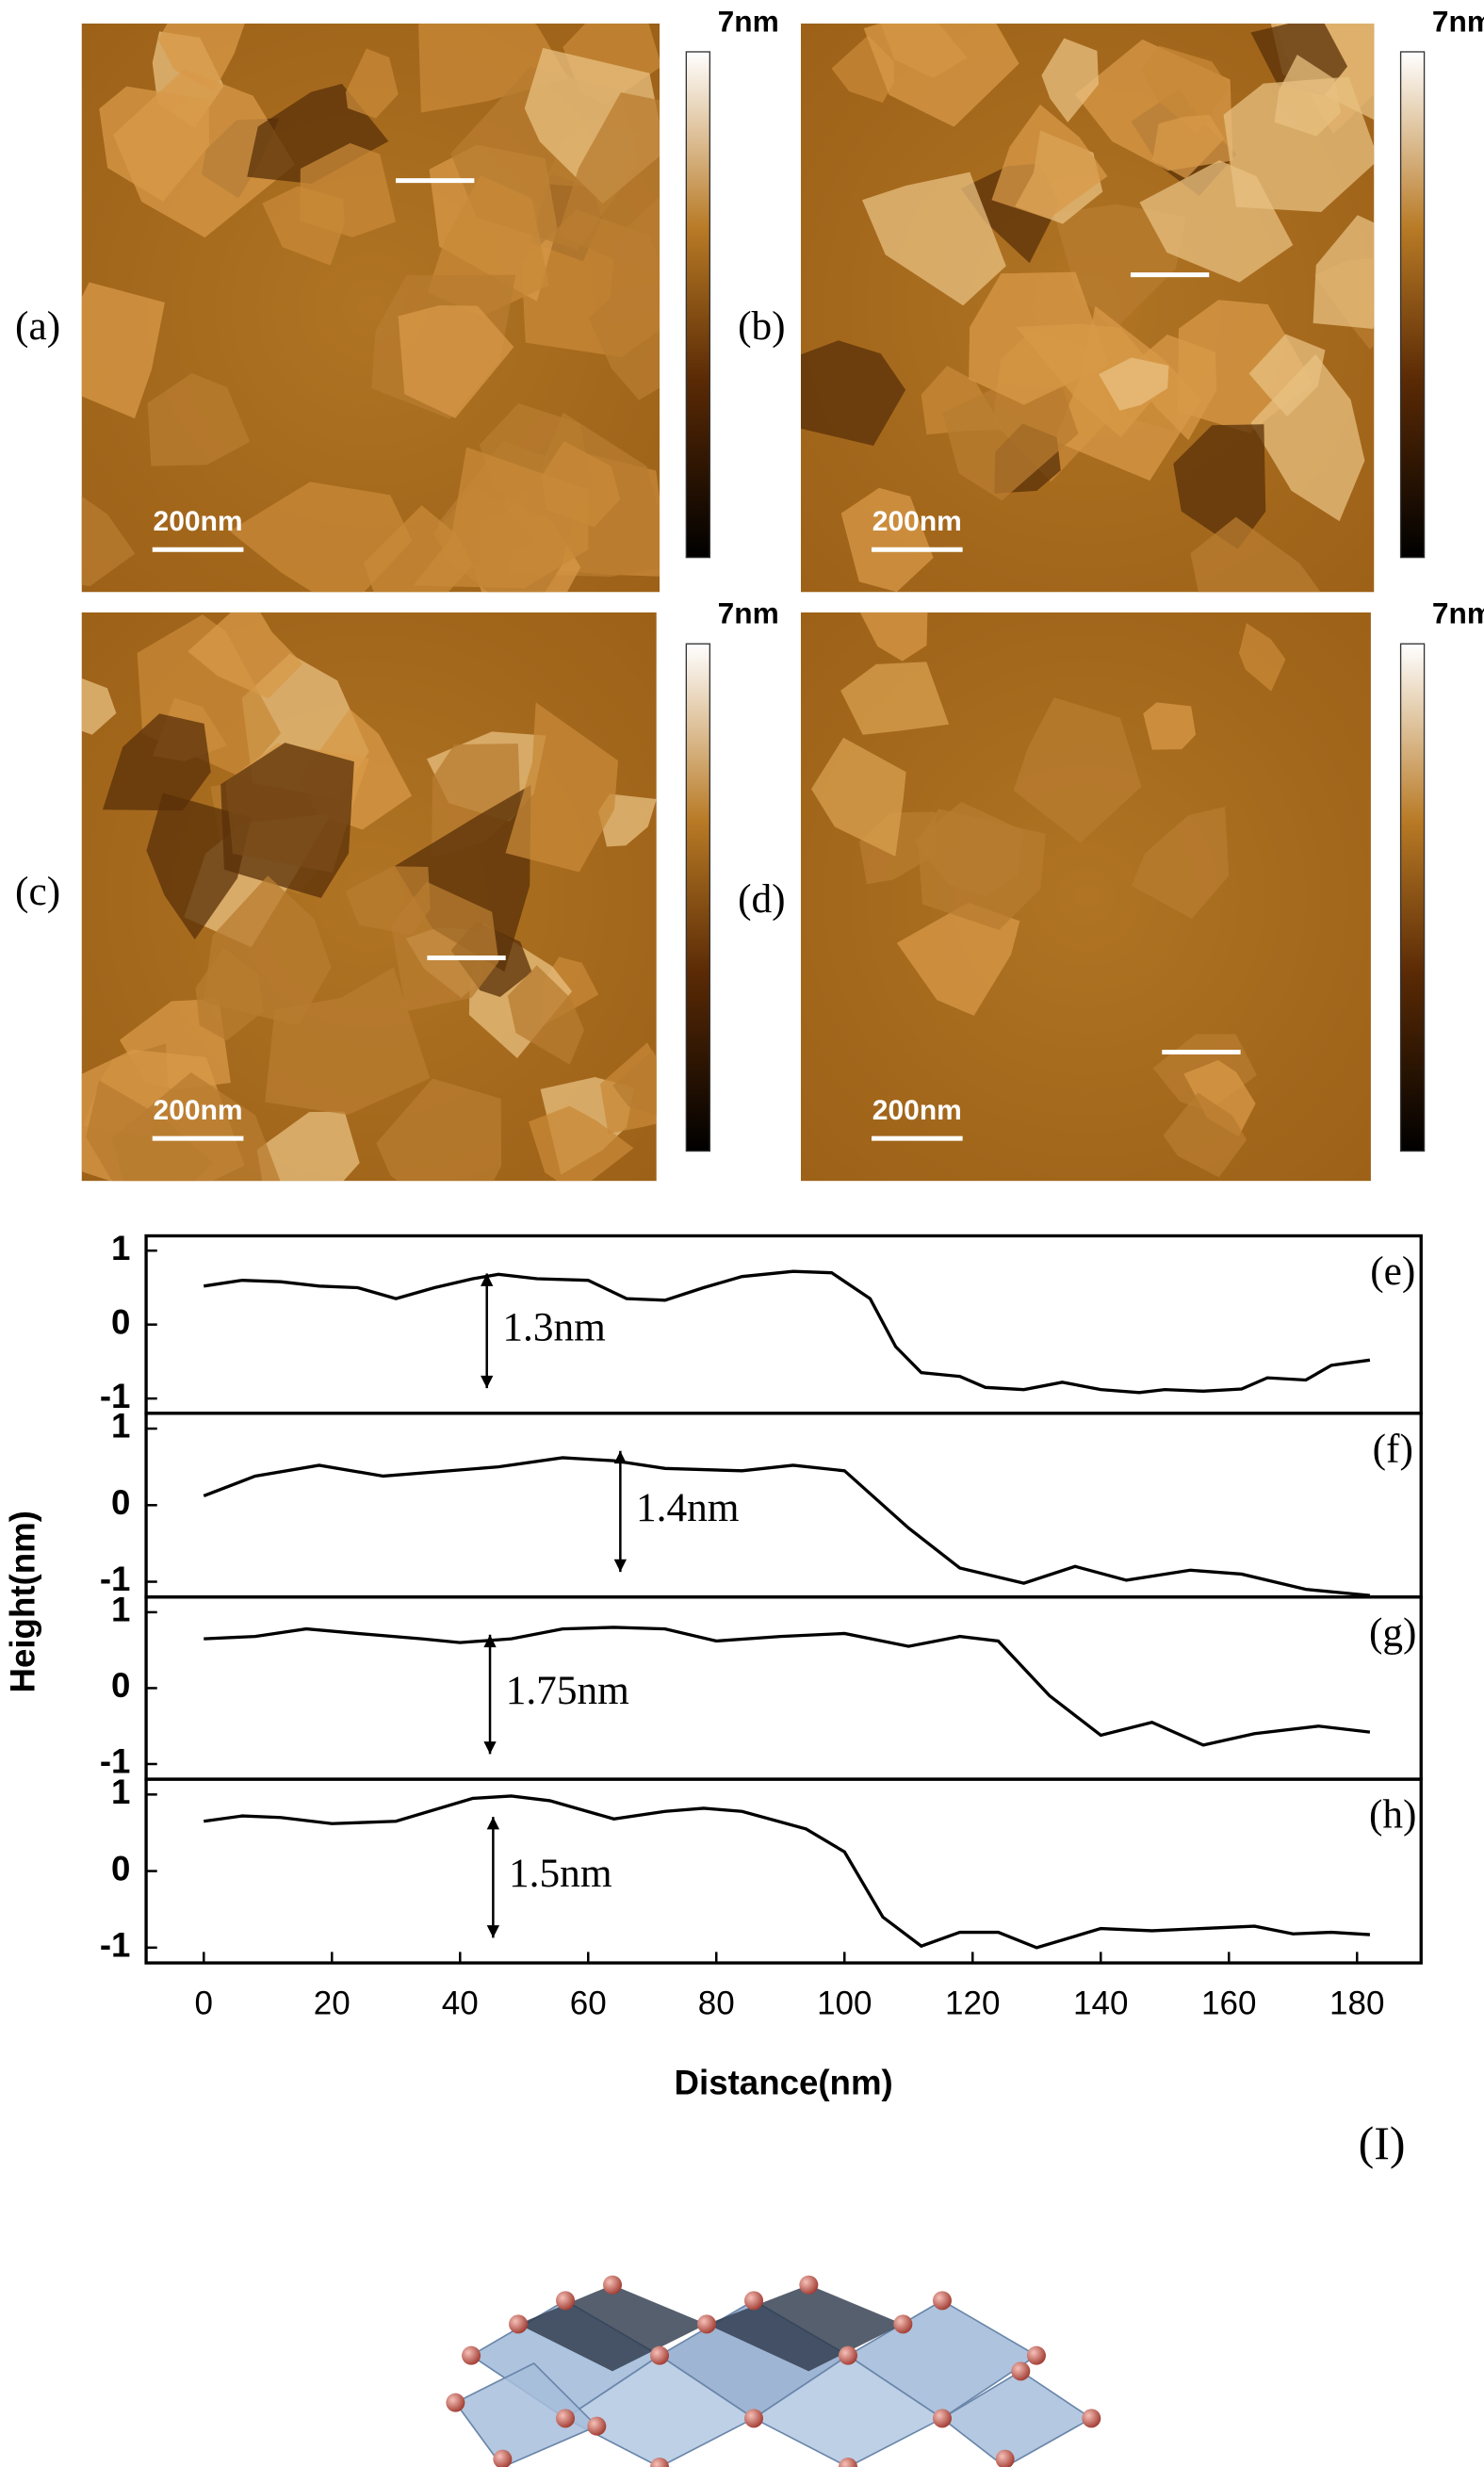  Describe the element at coordinates (460, 2003) in the screenshot. I see `x-tick-label: 40` at that location.